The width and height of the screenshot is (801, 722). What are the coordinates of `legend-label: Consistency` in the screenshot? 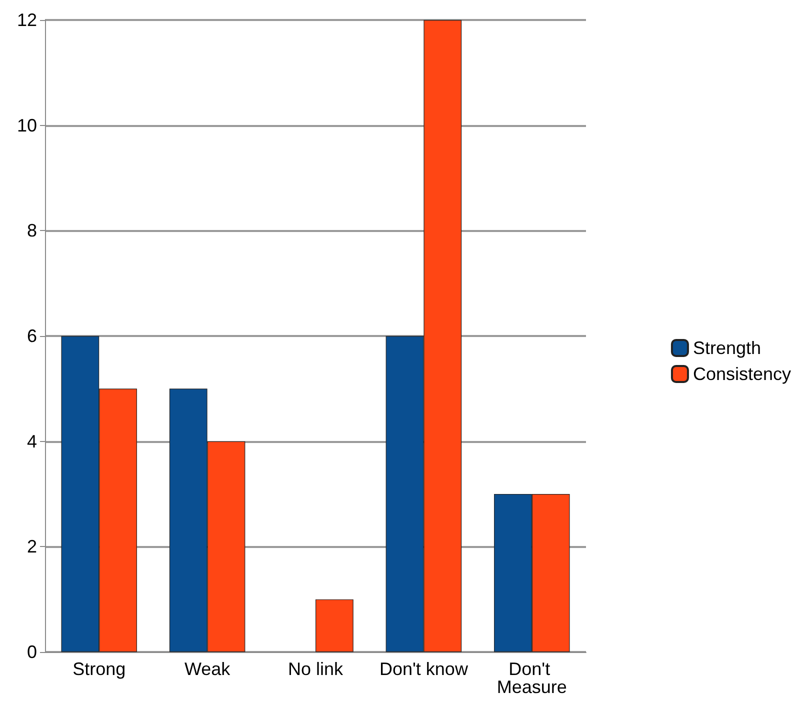 It's located at (742, 374).